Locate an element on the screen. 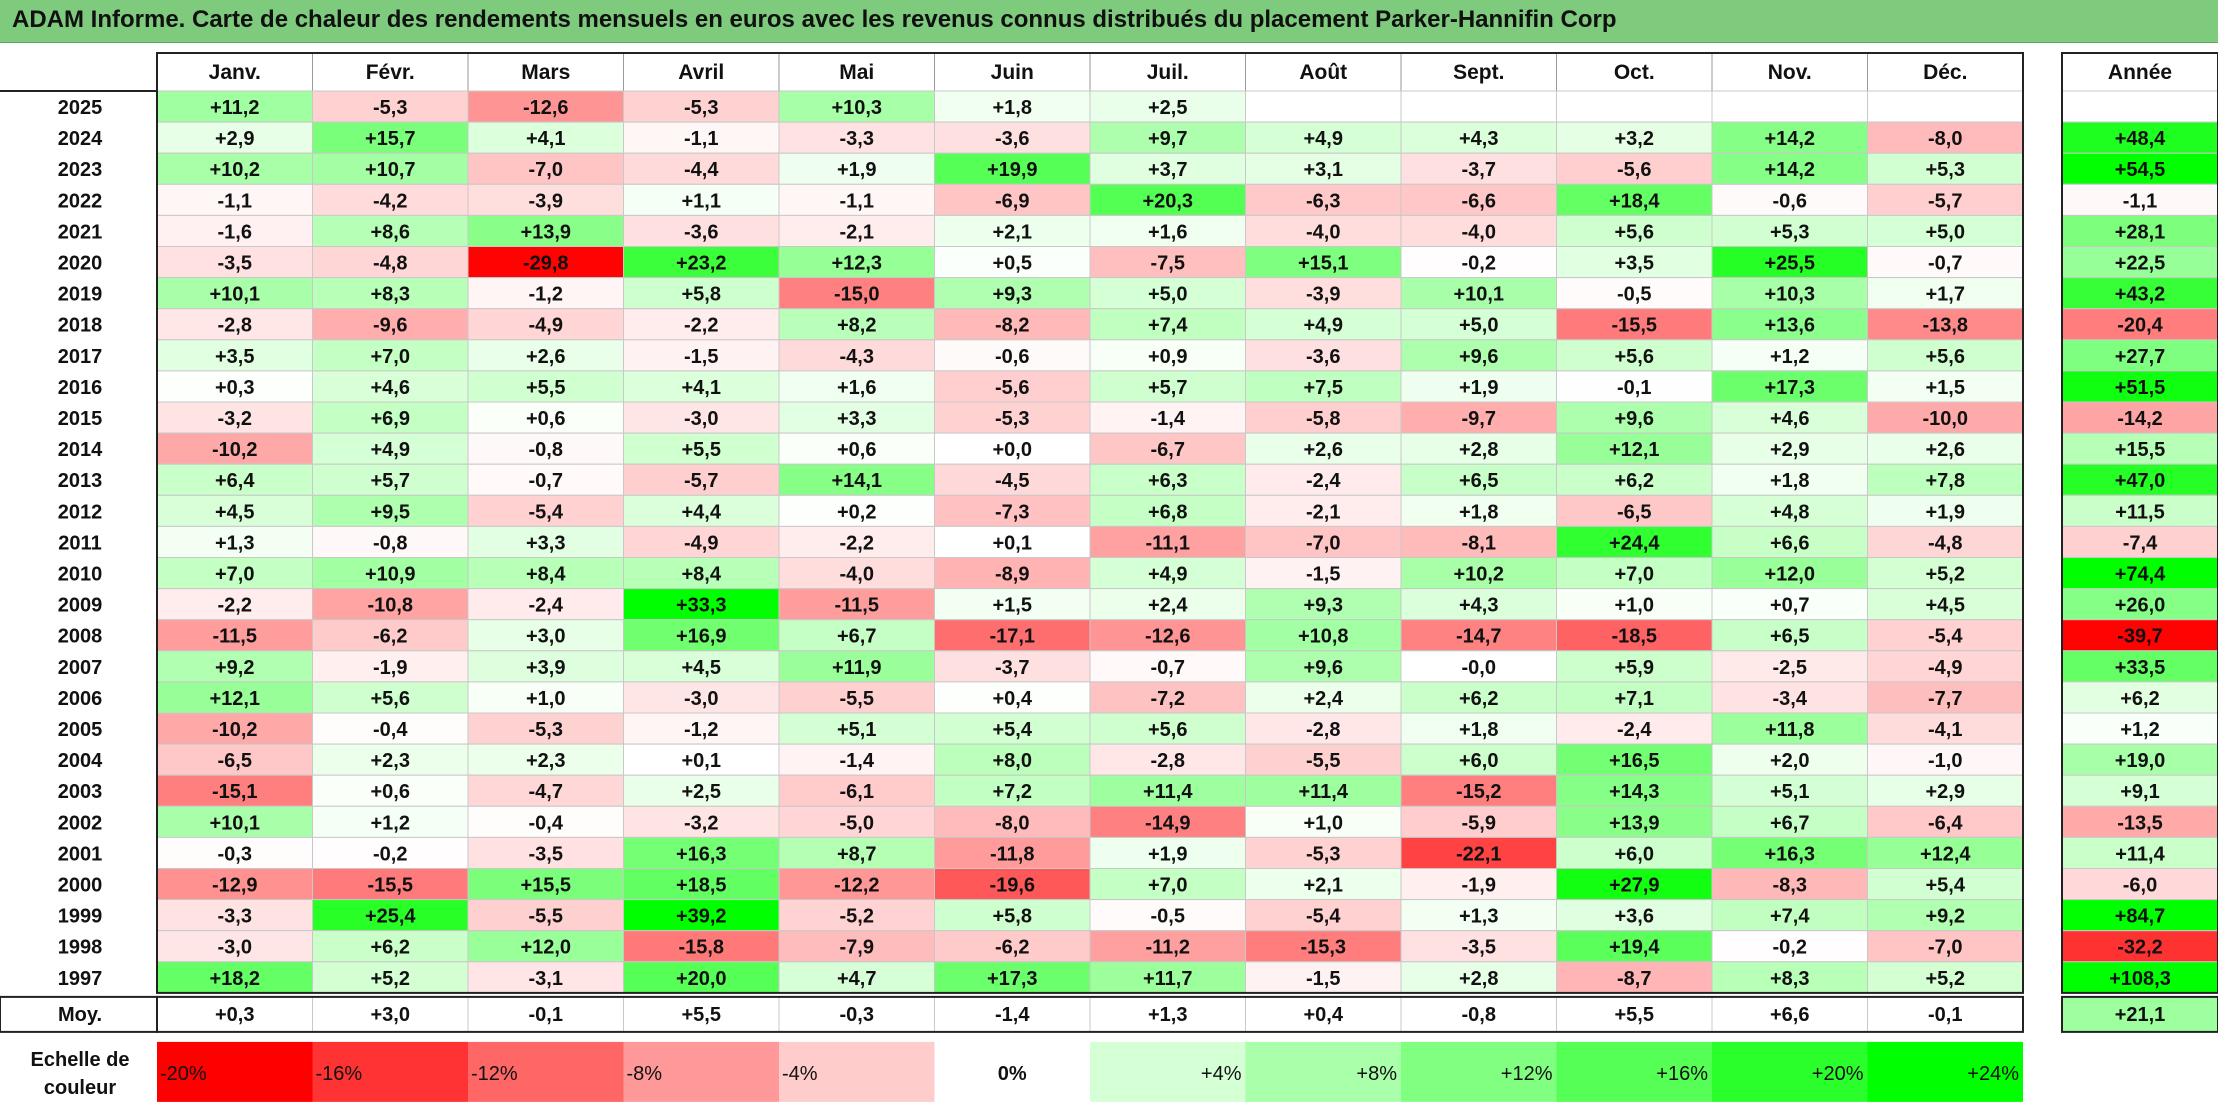 This screenshot has width=2218, height=1106. cell-value: -3,4 is located at coordinates (1790, 699).